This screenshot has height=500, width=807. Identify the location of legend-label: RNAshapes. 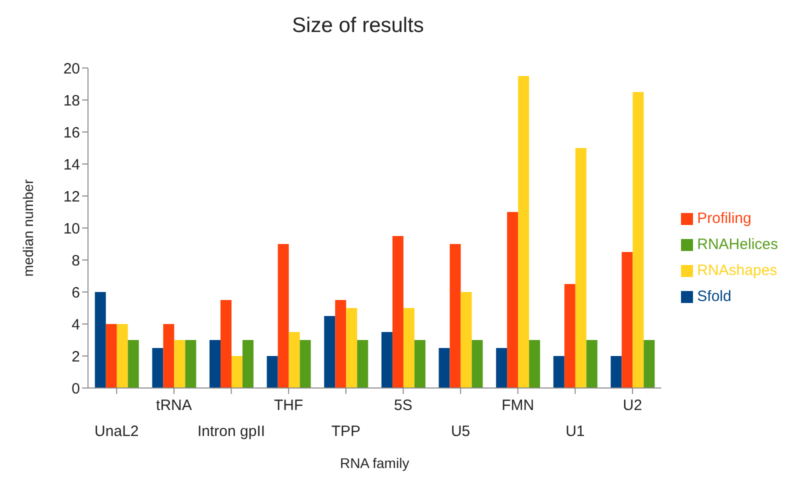
(737, 270).